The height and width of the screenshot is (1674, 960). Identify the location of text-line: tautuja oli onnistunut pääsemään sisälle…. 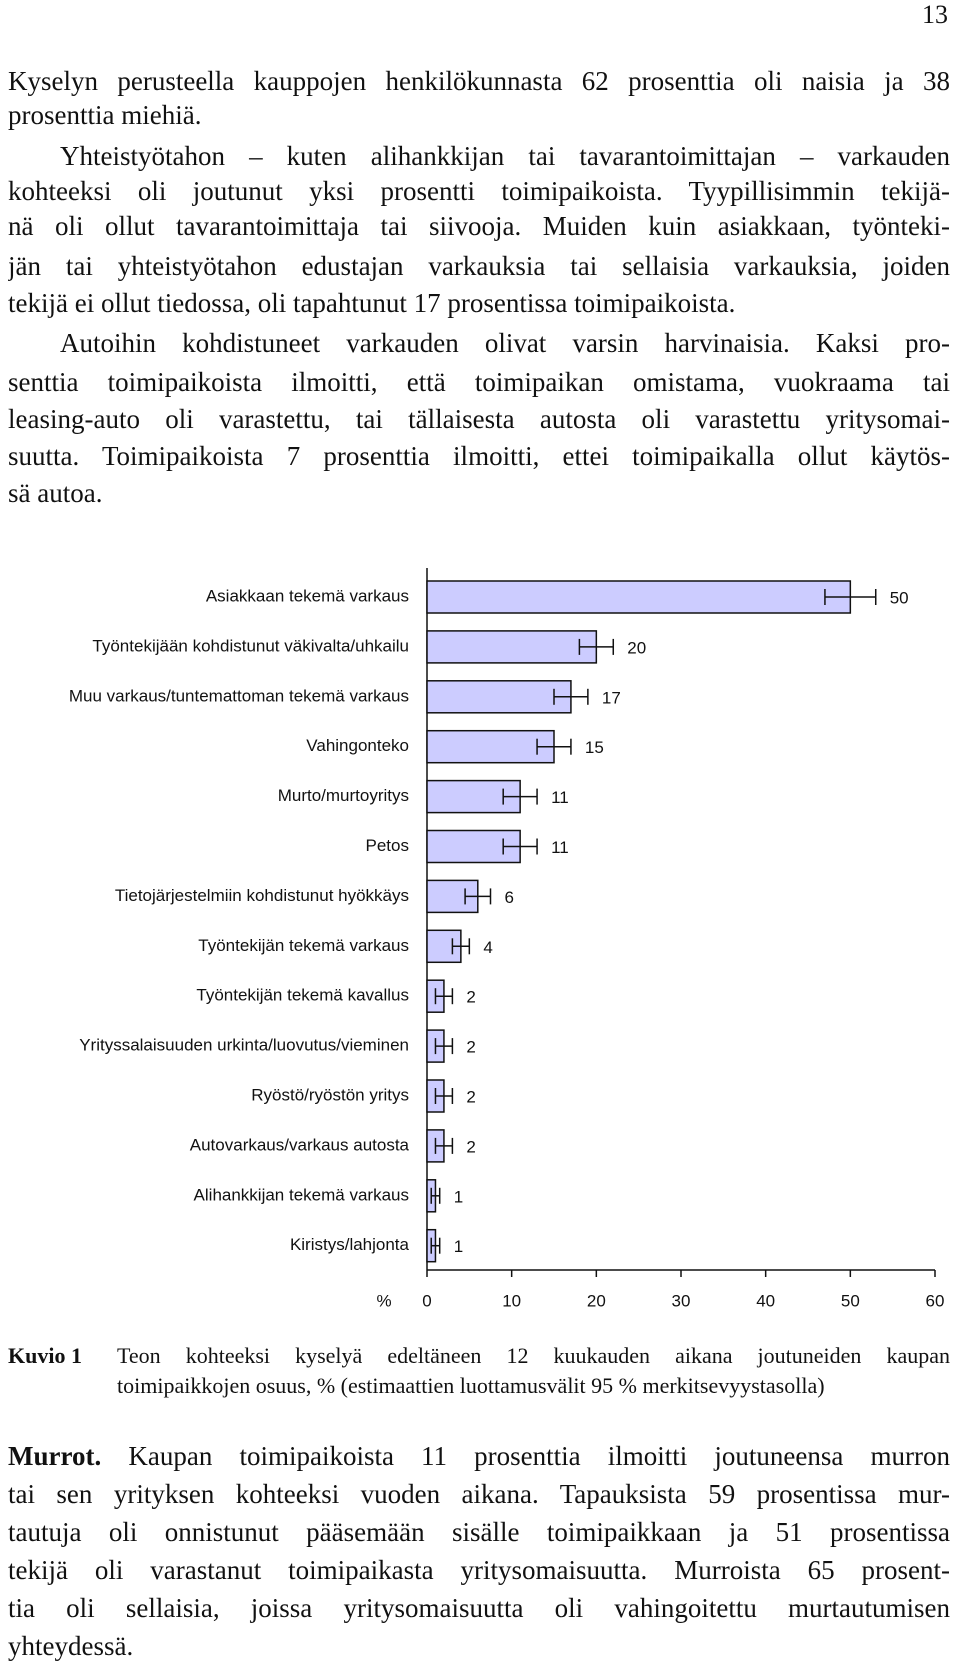
(479, 1532).